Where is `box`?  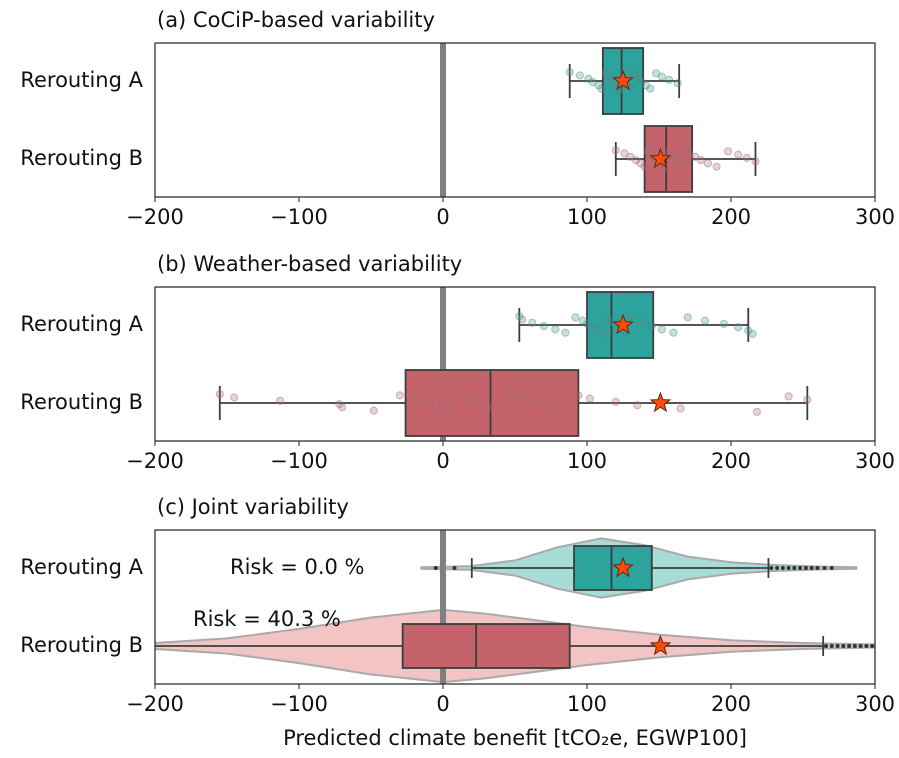
box is located at coordinates (492, 403).